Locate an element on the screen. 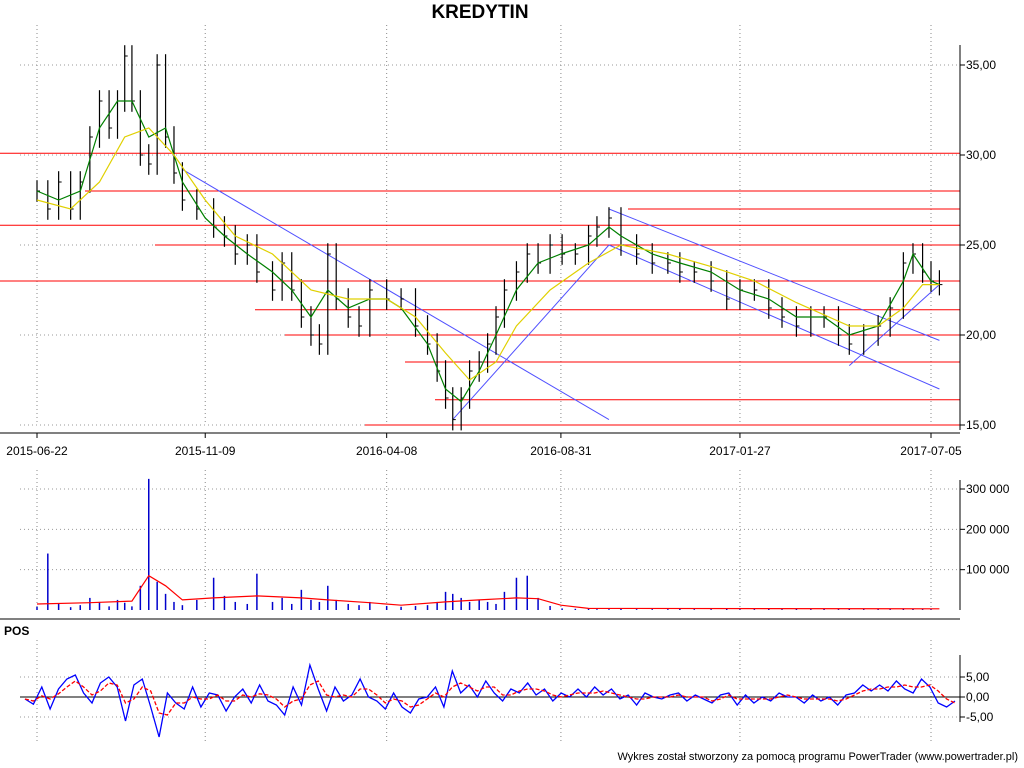 This screenshot has width=1024, height=768. price-tick-label: 20,00 is located at coordinates (981, 335).